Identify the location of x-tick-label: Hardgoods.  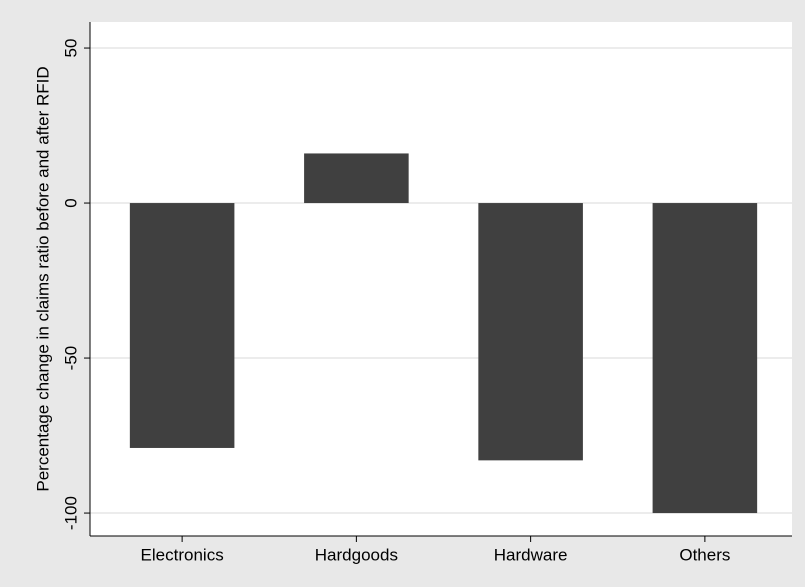
(356, 554).